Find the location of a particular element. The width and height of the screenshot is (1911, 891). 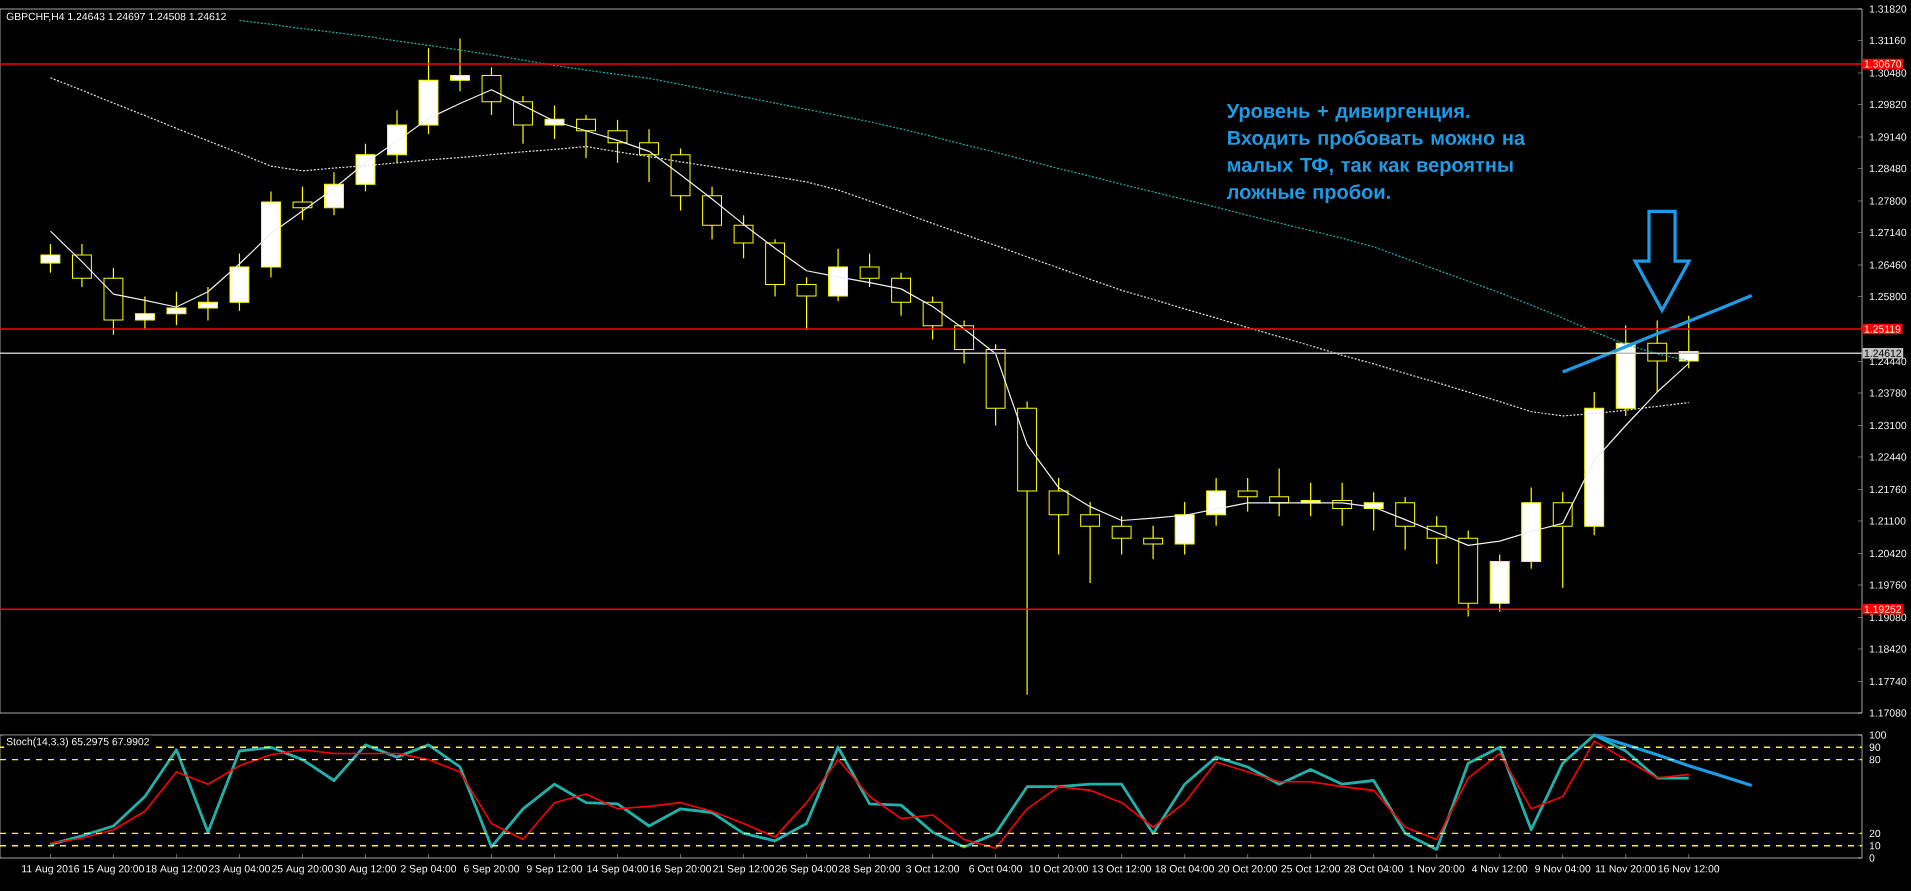

x-tick-label: 4 Nov 12:00 is located at coordinates (1499, 869).